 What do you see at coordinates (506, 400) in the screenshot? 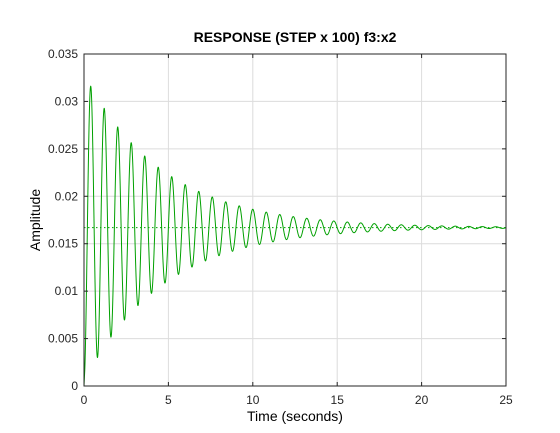
I see `x-tick-label: 25` at bounding box center [506, 400].